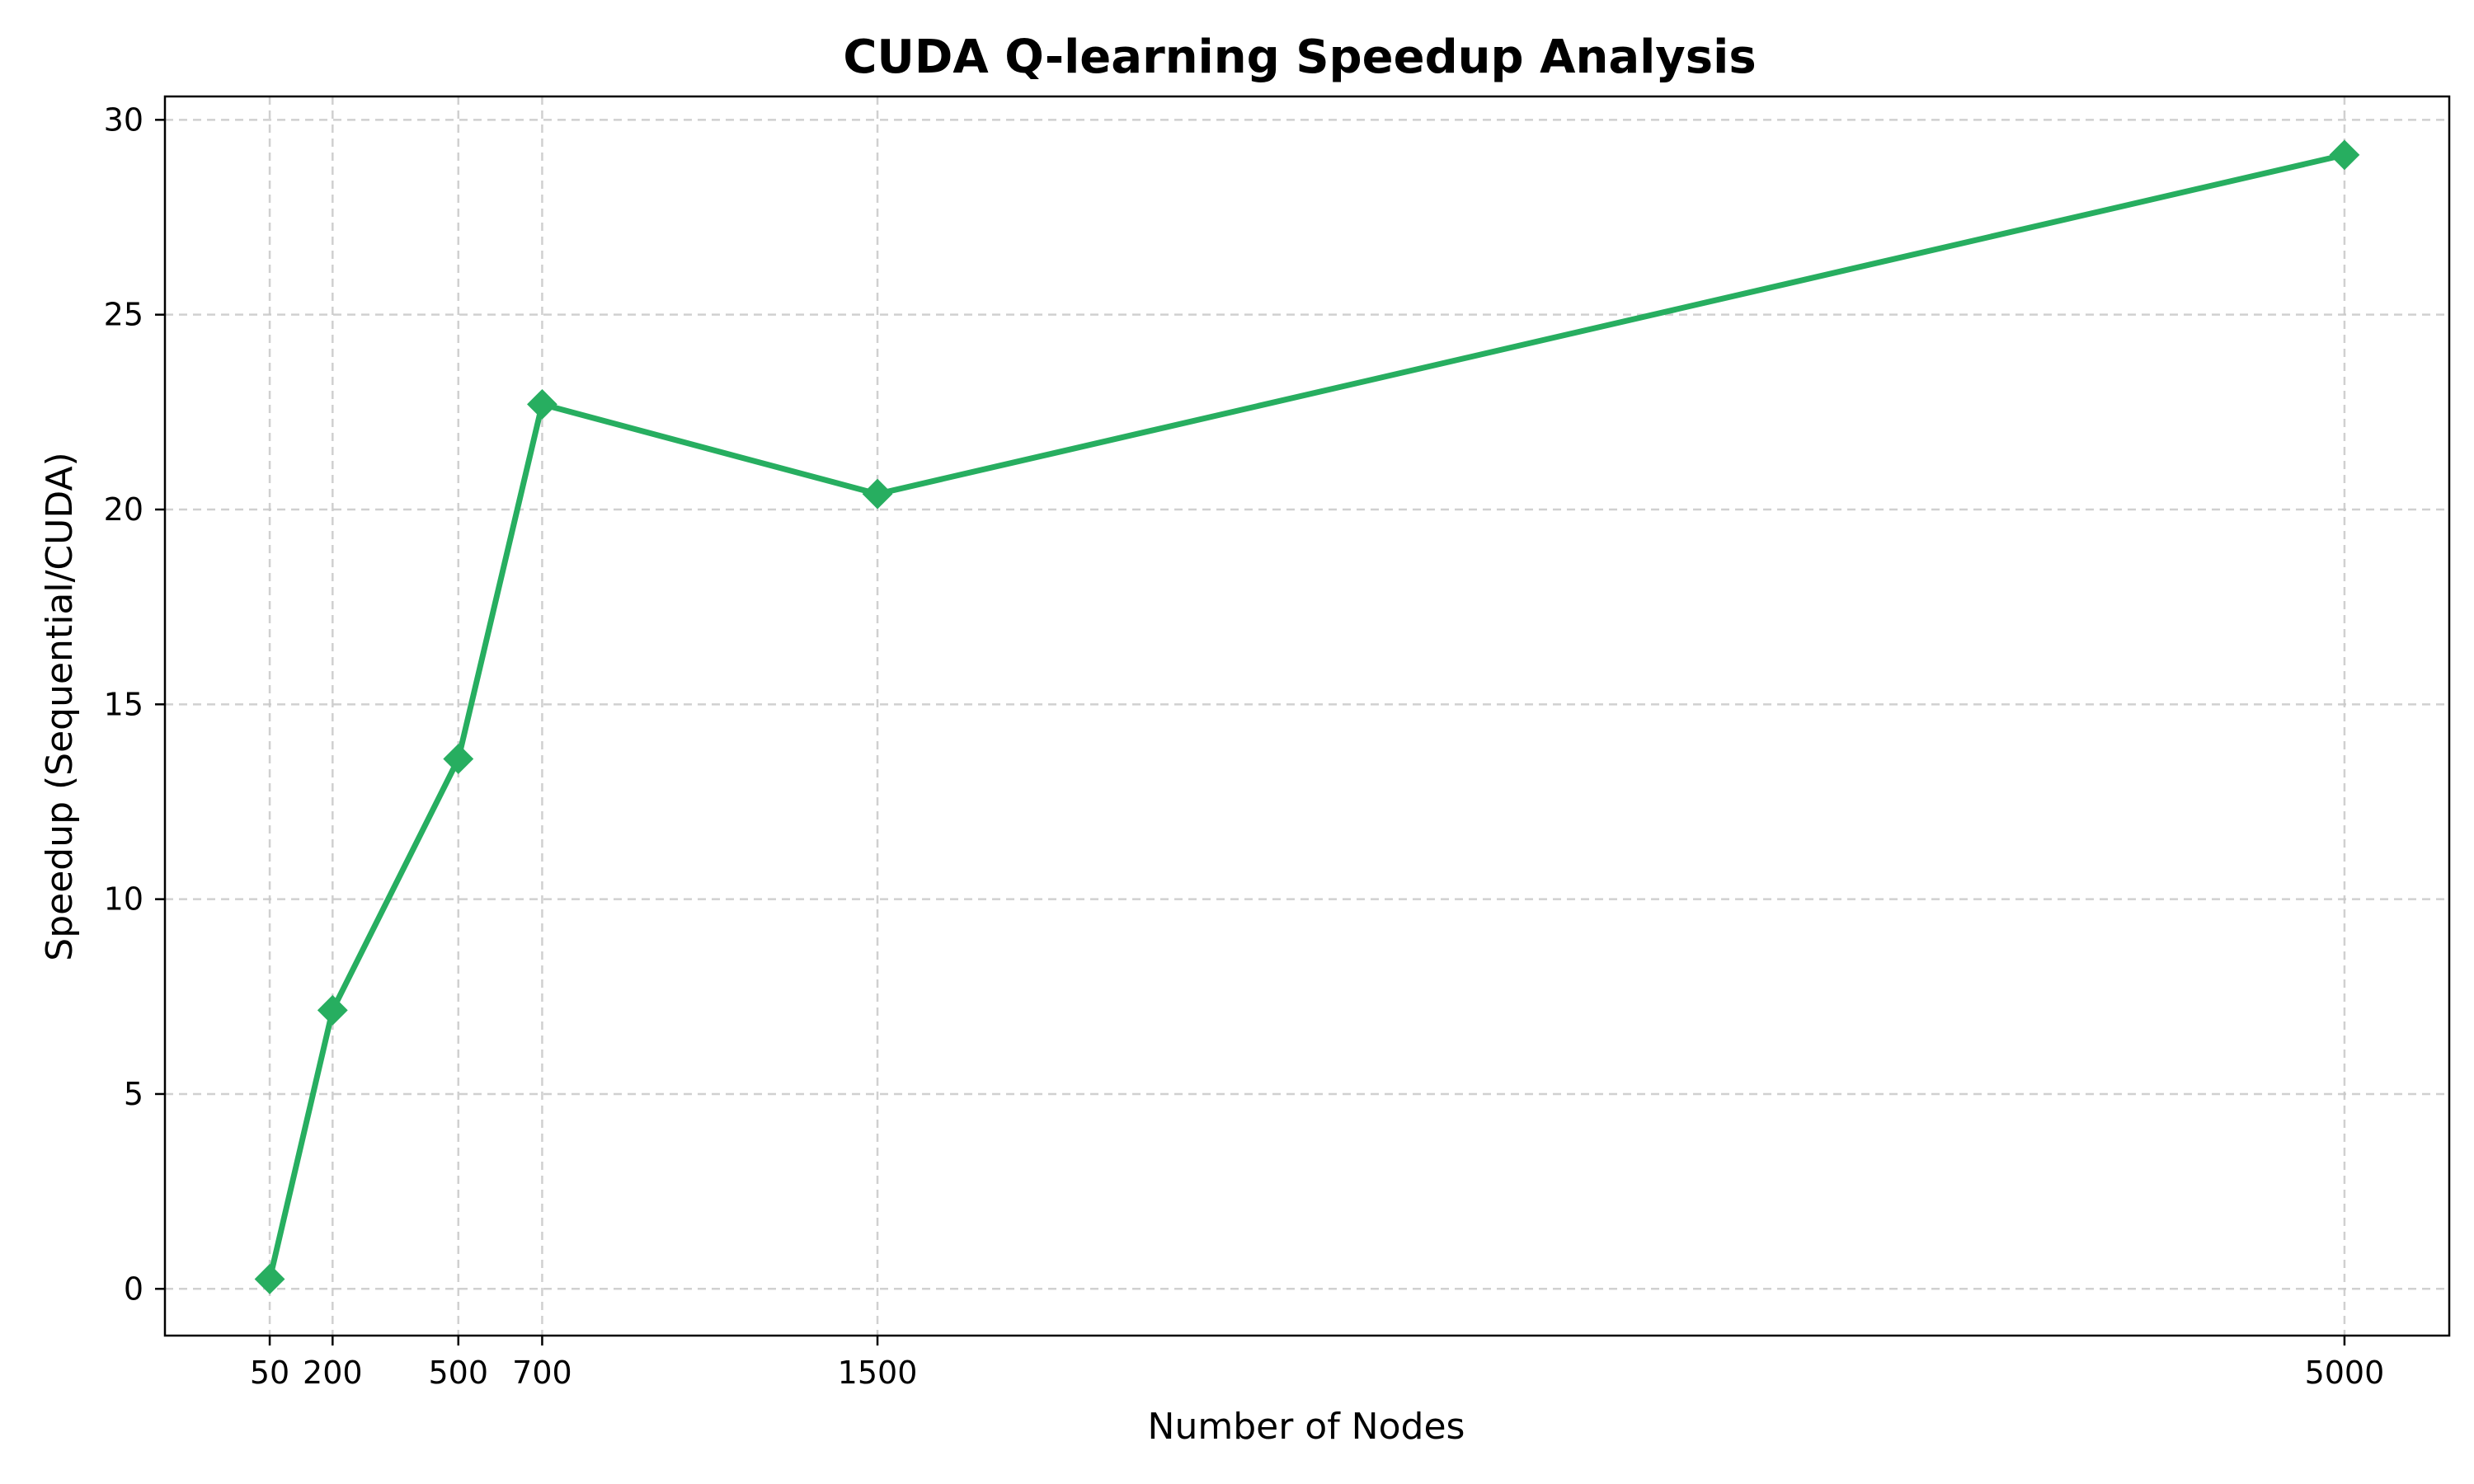 The image size is (2474, 1484). Describe the element at coordinates (542, 1373) in the screenshot. I see `x-tick-label: 700` at that location.